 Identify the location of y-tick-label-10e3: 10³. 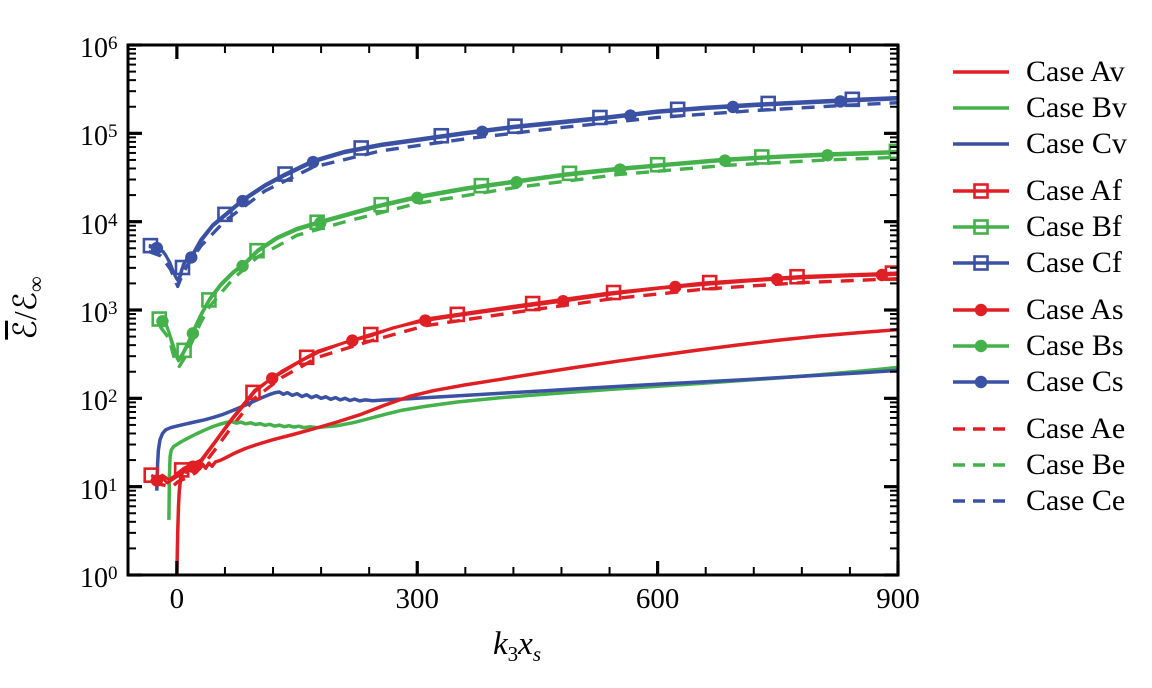
(99, 313).